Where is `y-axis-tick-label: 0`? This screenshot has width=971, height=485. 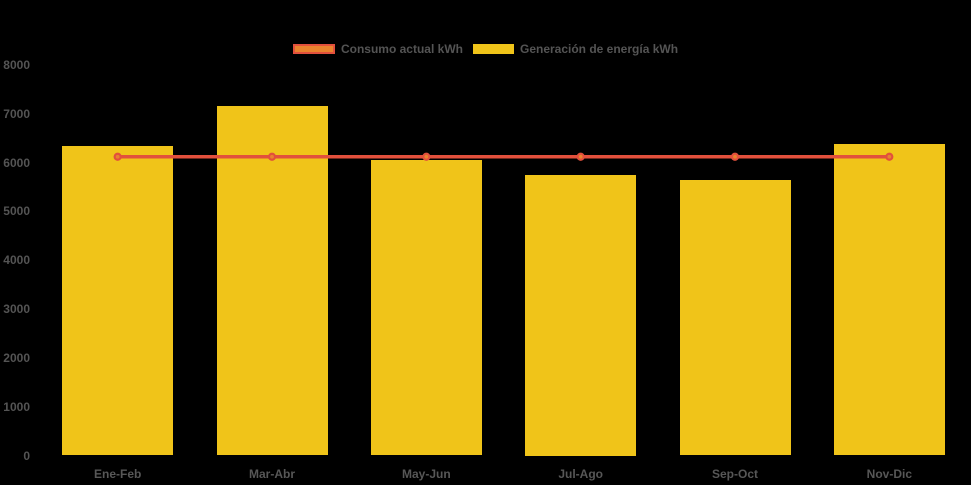 y-axis-tick-label: 0 is located at coordinates (26, 455).